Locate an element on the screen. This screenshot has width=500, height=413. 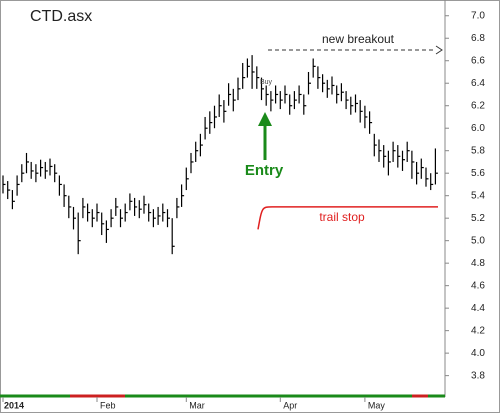
y-tick-label: 4.2 is located at coordinates (478, 330).